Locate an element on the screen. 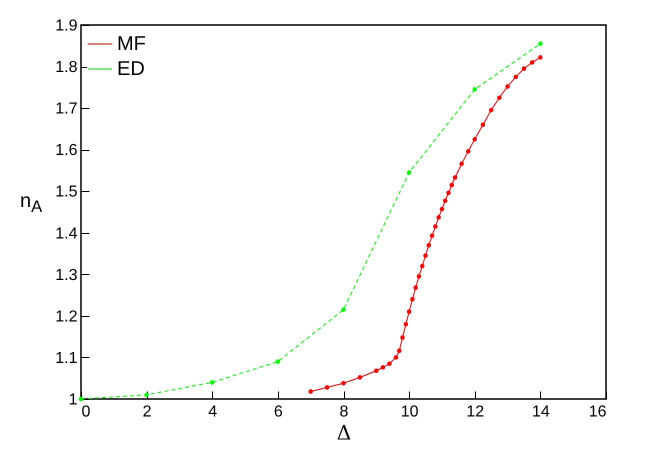 The image size is (659, 461). legend-label: ED is located at coordinates (131, 69).